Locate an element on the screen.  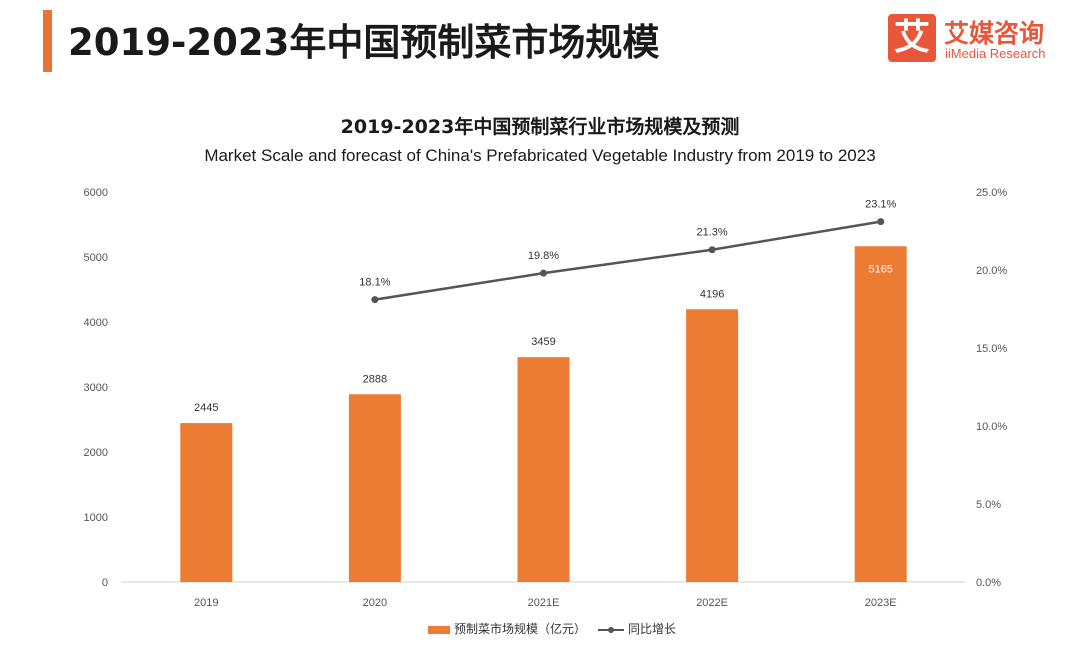
legend-item-bar: 预制菜市场规模（亿元） is located at coordinates (507, 628).